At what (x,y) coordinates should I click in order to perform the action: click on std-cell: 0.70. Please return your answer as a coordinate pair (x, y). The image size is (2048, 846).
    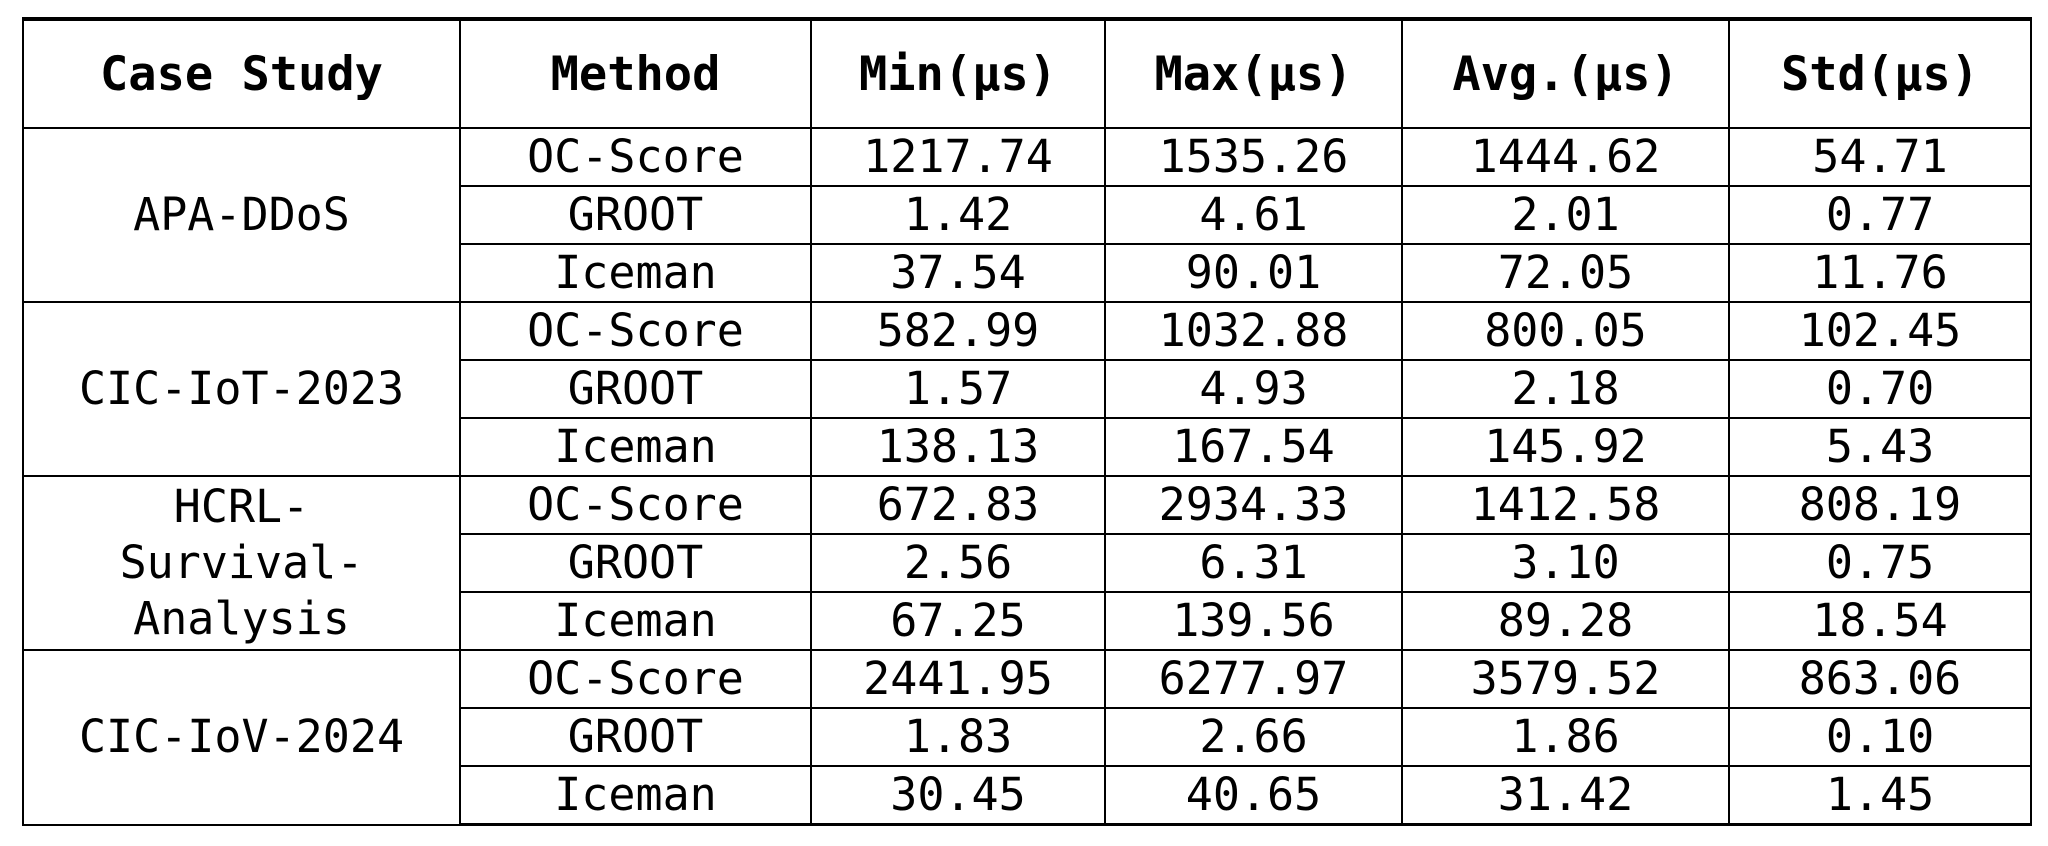
    Looking at the image, I should click on (1880, 389).